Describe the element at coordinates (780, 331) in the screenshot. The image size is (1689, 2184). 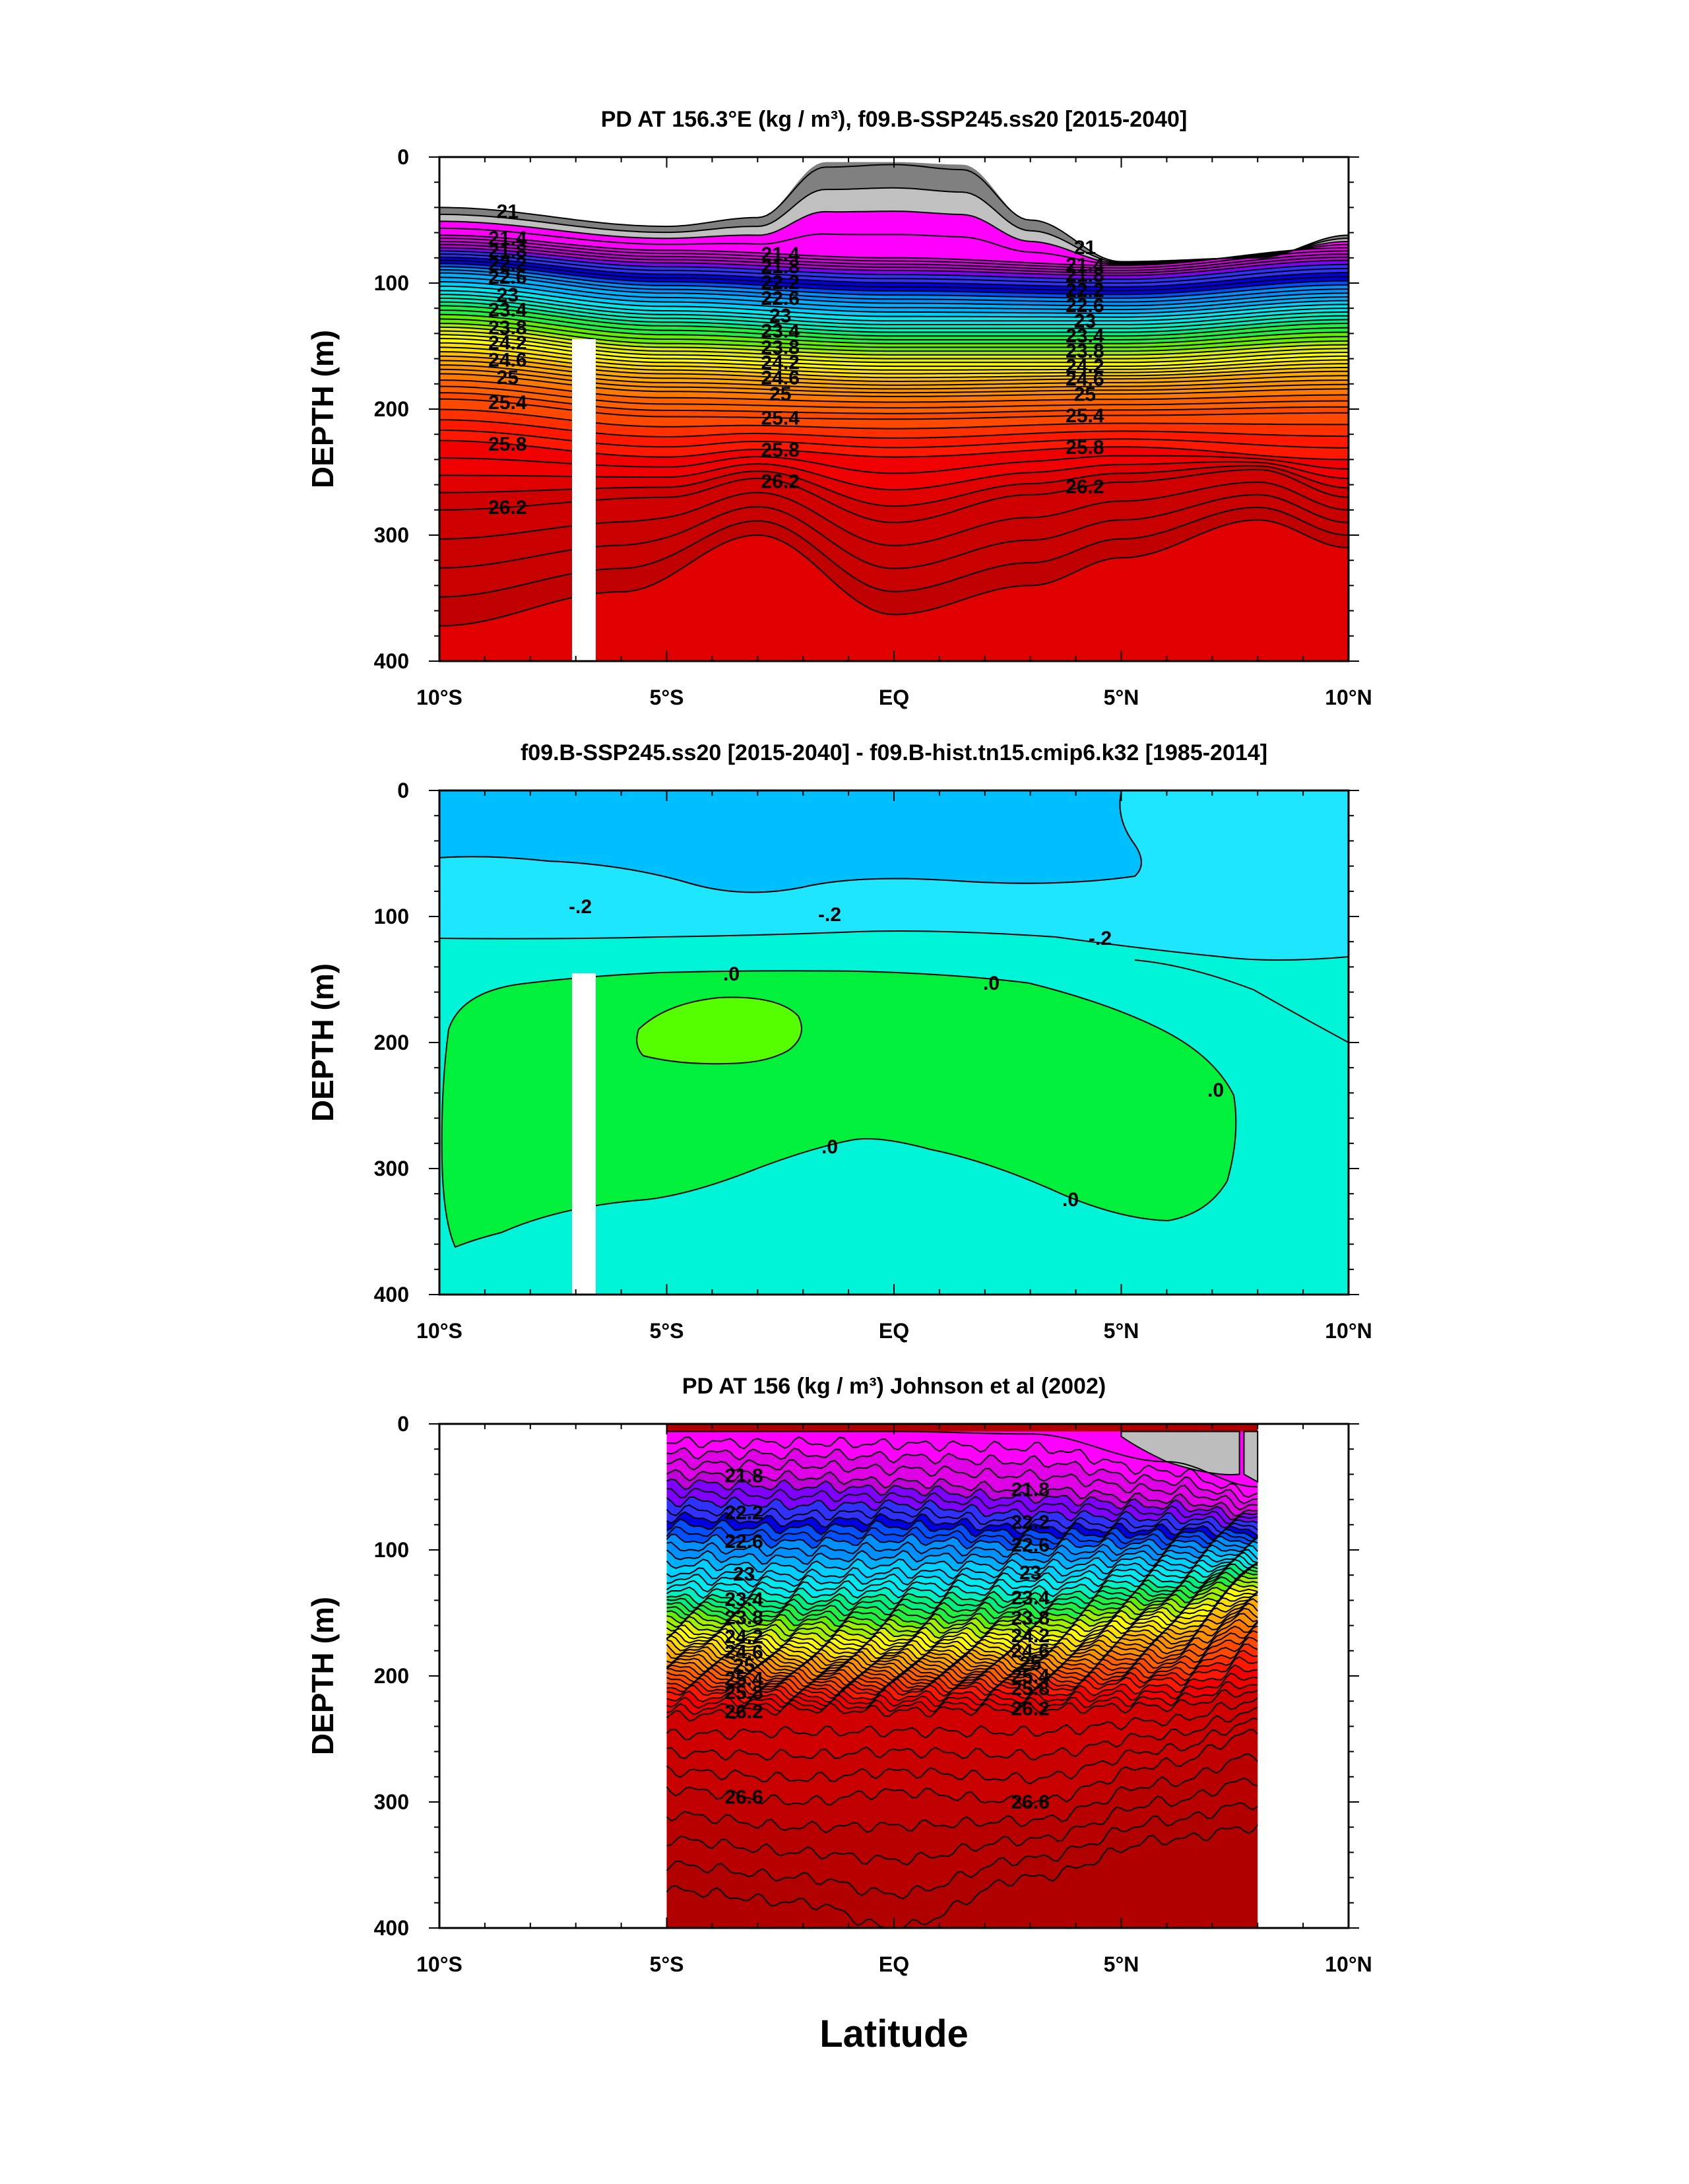
I see `contour-label: 23.4` at that location.